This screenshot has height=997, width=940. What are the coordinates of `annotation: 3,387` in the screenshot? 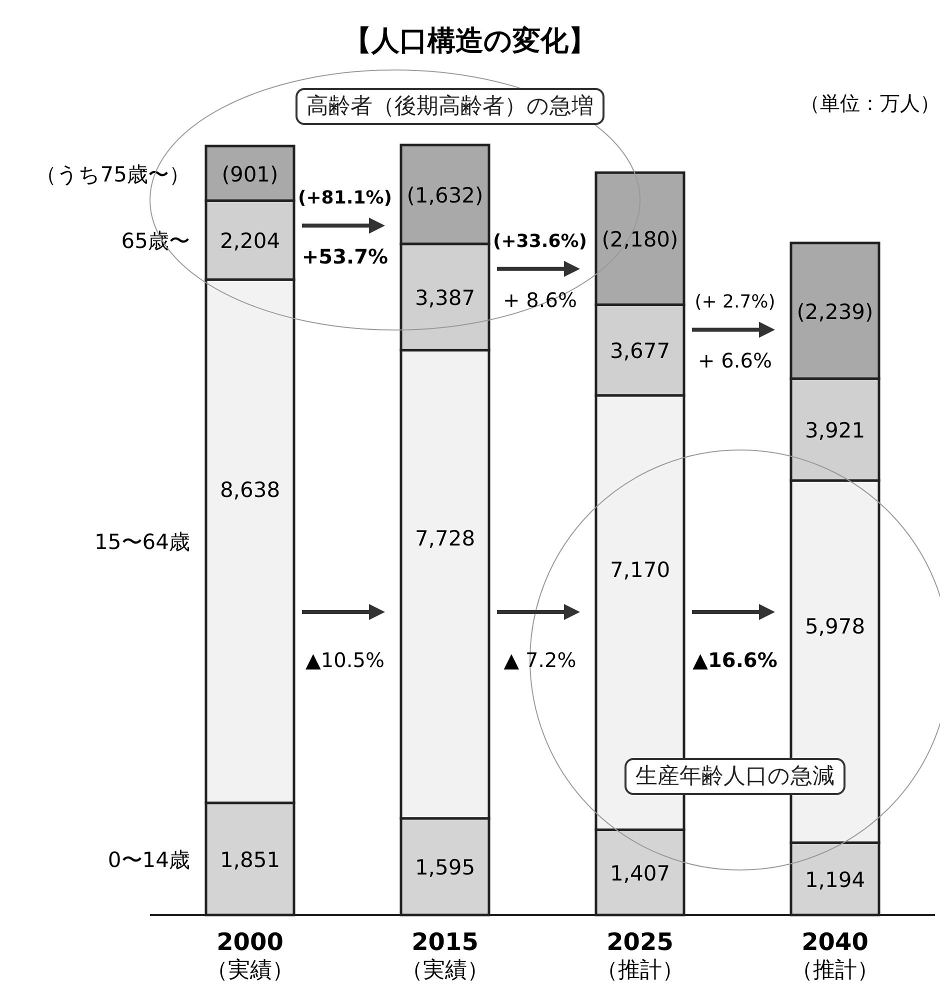 It's located at (445, 298).